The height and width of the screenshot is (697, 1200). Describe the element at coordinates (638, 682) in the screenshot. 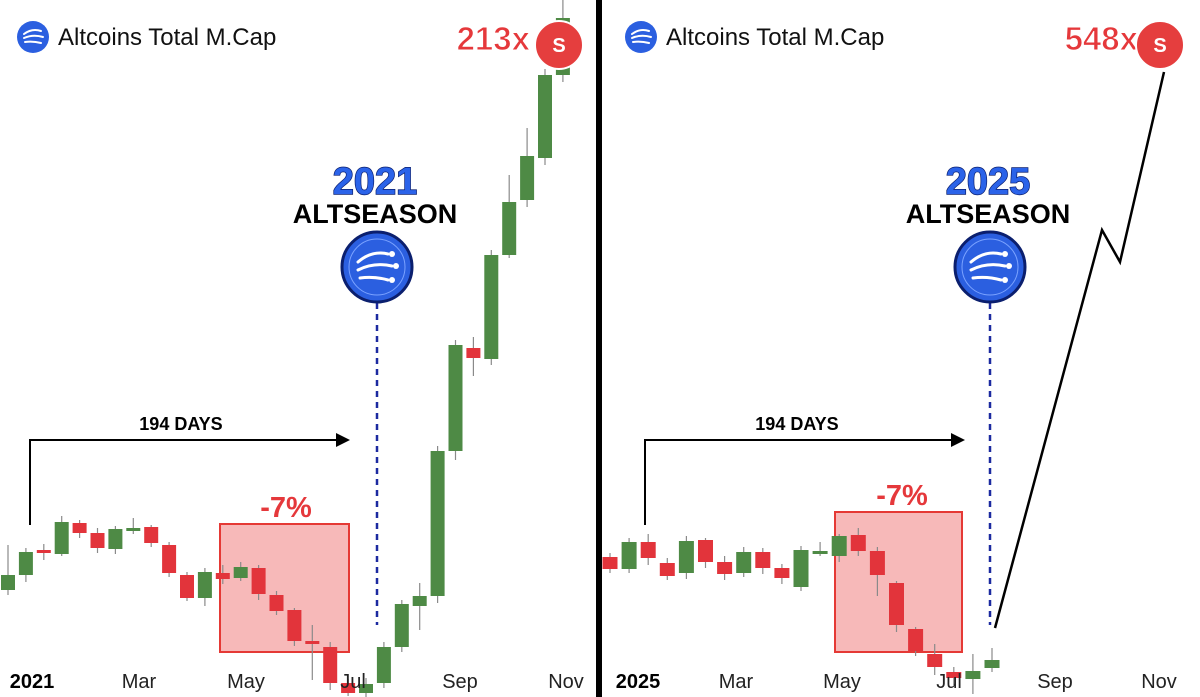

I see `x-tick-year: 2025` at that location.